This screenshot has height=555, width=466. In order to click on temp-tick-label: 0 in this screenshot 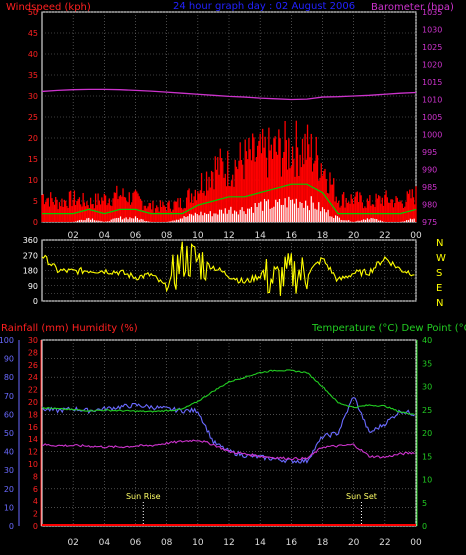, I will do `click(424, 526)`.